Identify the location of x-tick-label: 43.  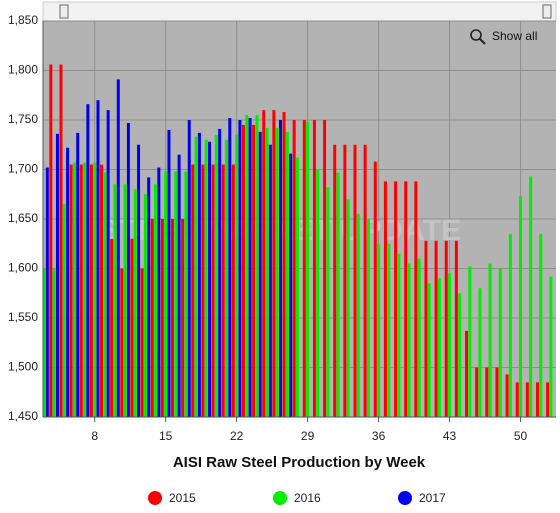
(450, 436).